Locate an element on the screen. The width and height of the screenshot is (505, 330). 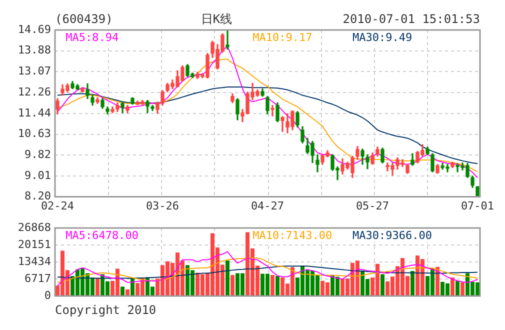
y-tick-label: 9.82 is located at coordinates (37, 155).